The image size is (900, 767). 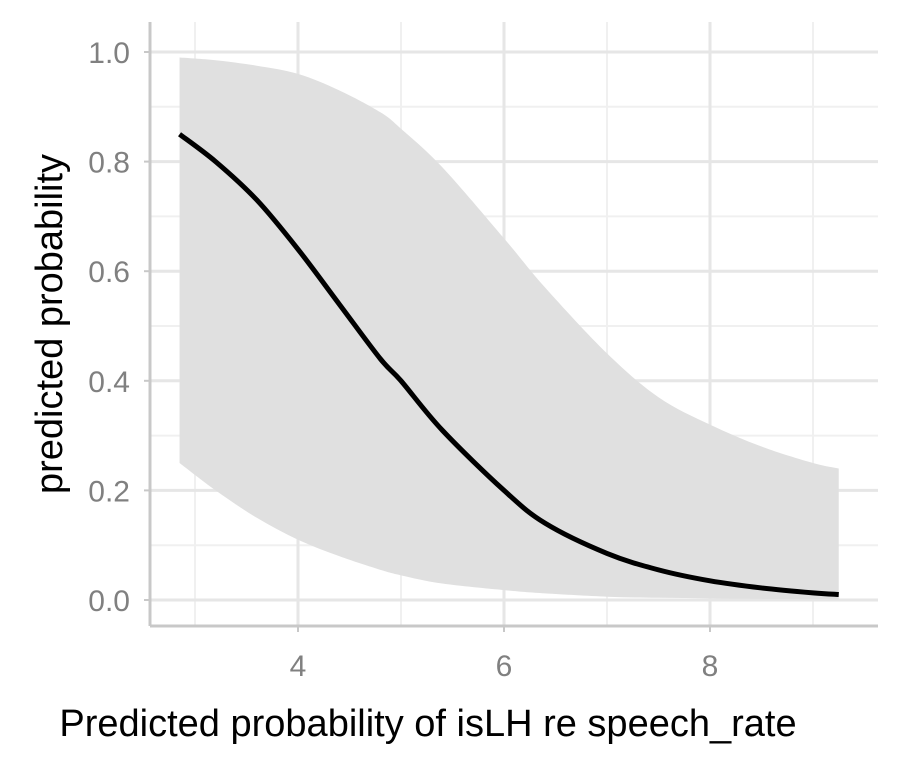 What do you see at coordinates (119, 327) in the screenshot?
I see `y-axis-ticks: 0.0 0.2 0.4 0.6 0.8 1.0` at bounding box center [119, 327].